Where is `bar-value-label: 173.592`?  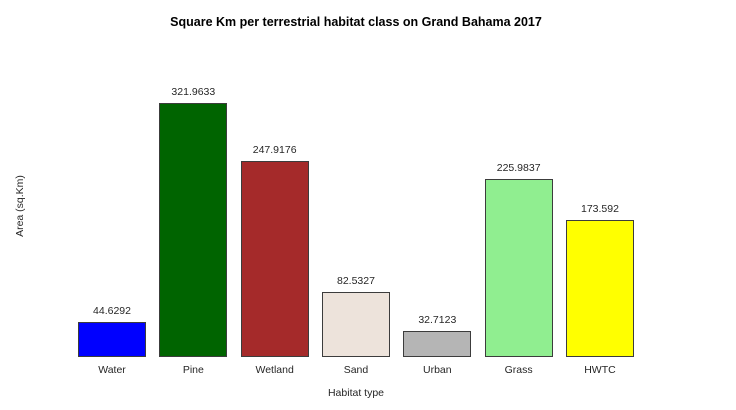 bar-value-label: 173.592 is located at coordinates (599, 209).